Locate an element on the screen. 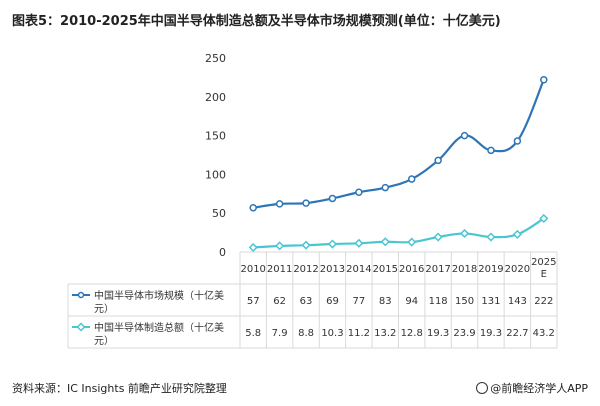 The width and height of the screenshot is (600, 406). table-value: 8.8 is located at coordinates (306, 333).